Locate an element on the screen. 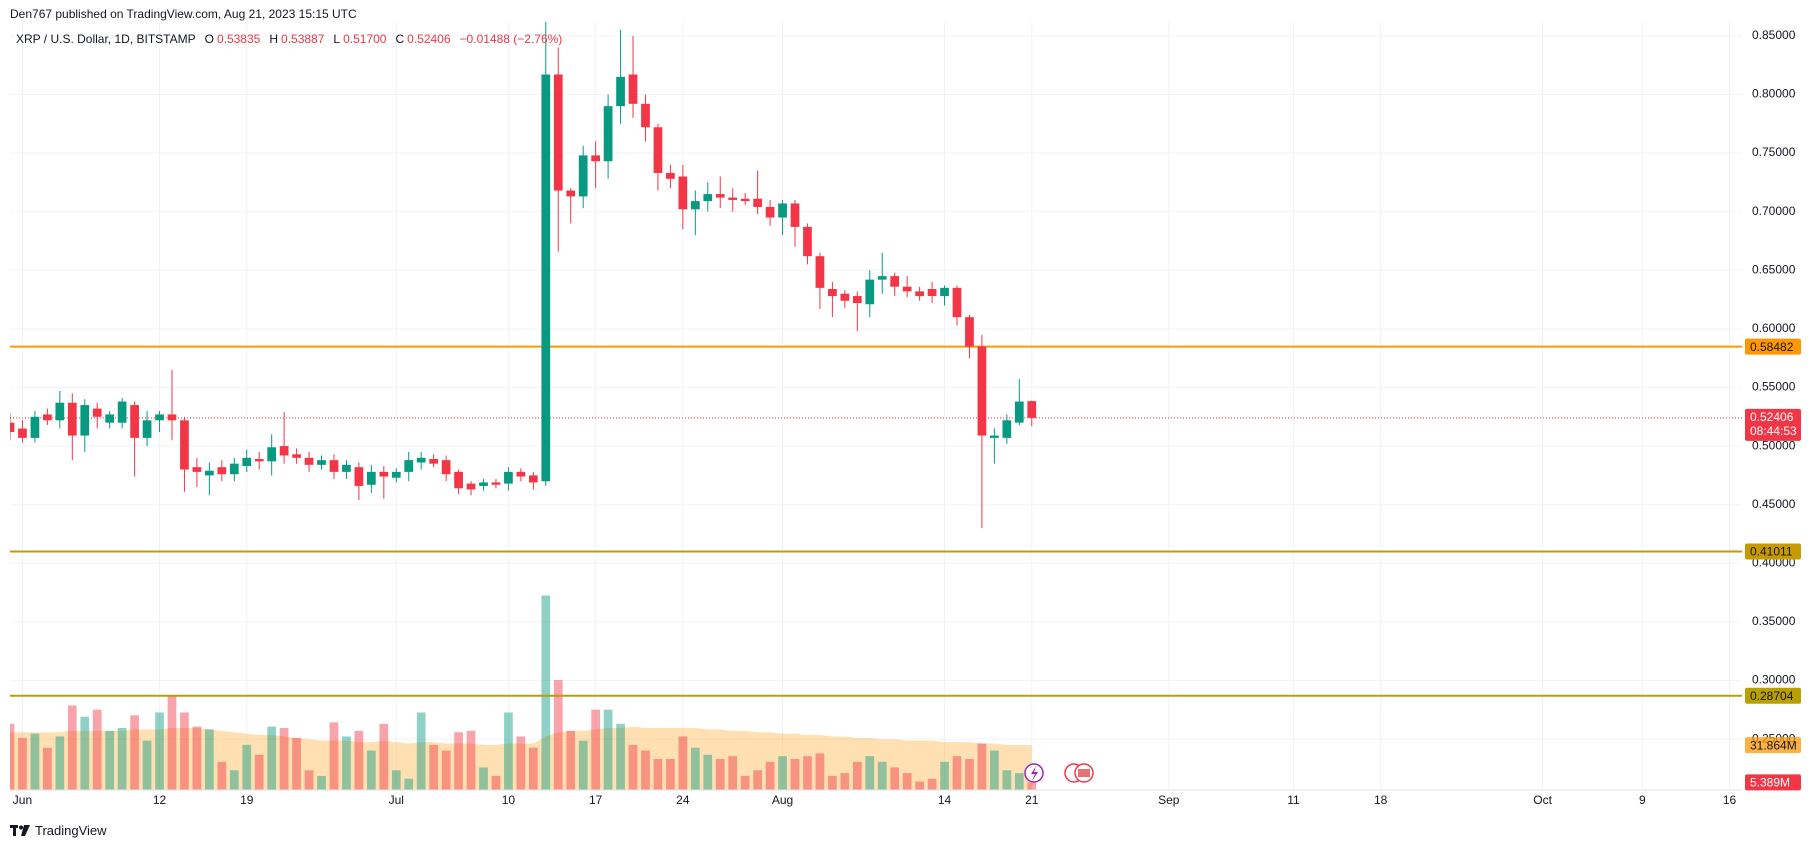 This screenshot has width=1818, height=853. y-tick-label: 0.60000 is located at coordinates (1774, 328).